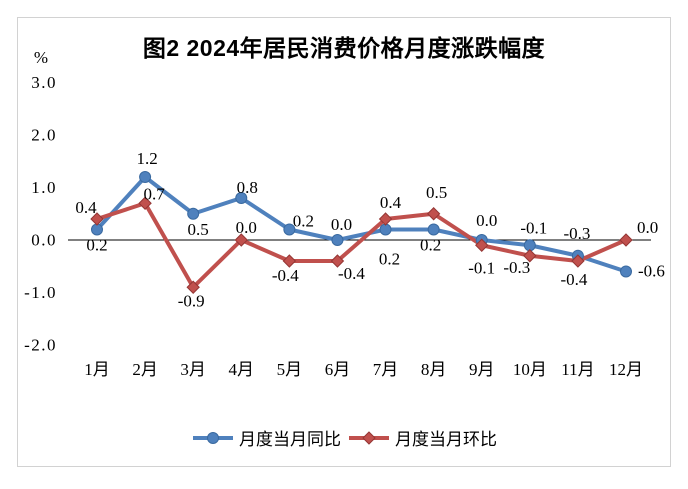  I want to click on x-axis-label: 12月, so click(626, 369).